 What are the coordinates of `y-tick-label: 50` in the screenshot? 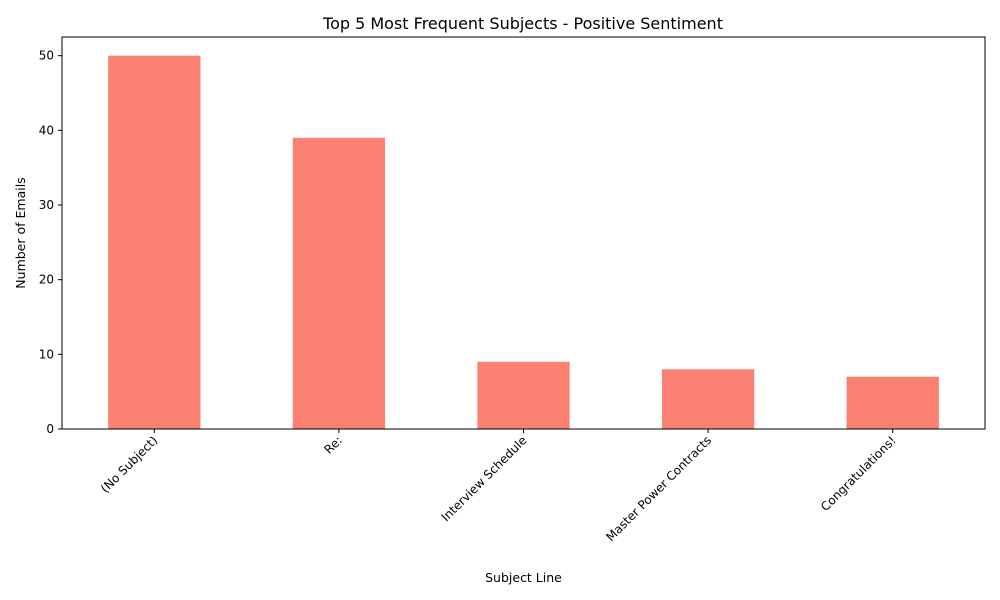 It's located at (46, 56).